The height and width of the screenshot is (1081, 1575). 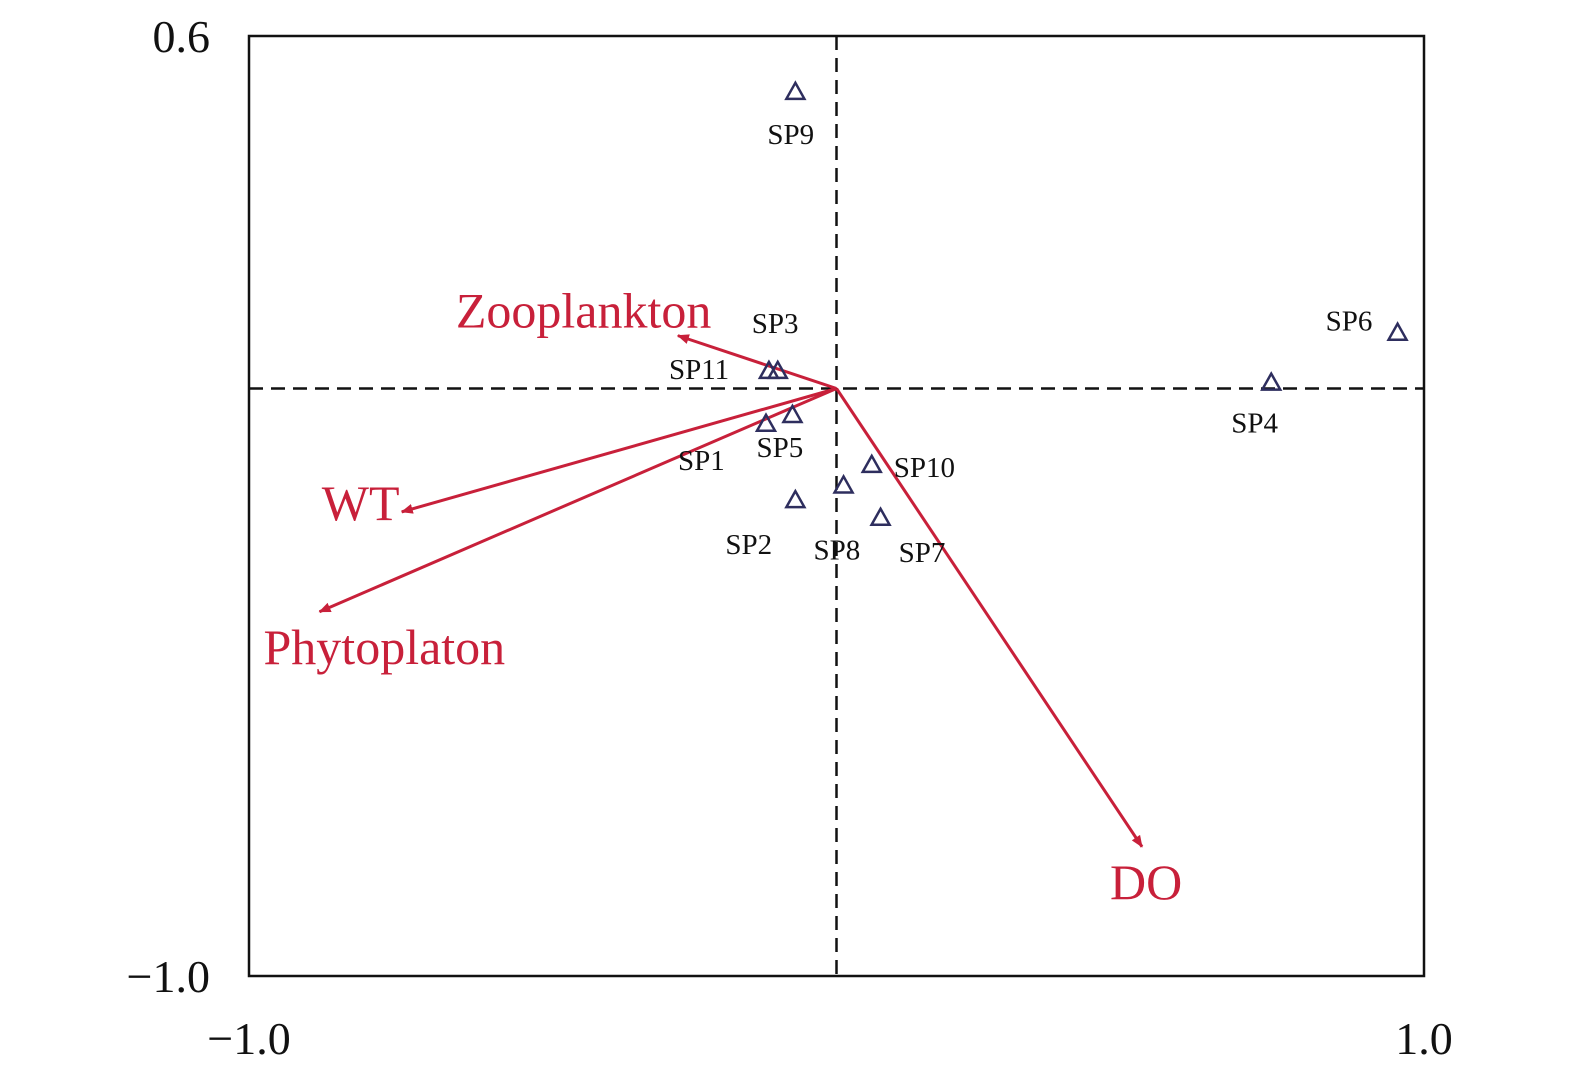 What do you see at coordinates (769, 369) in the screenshot?
I see `site-marker-sp11` at bounding box center [769, 369].